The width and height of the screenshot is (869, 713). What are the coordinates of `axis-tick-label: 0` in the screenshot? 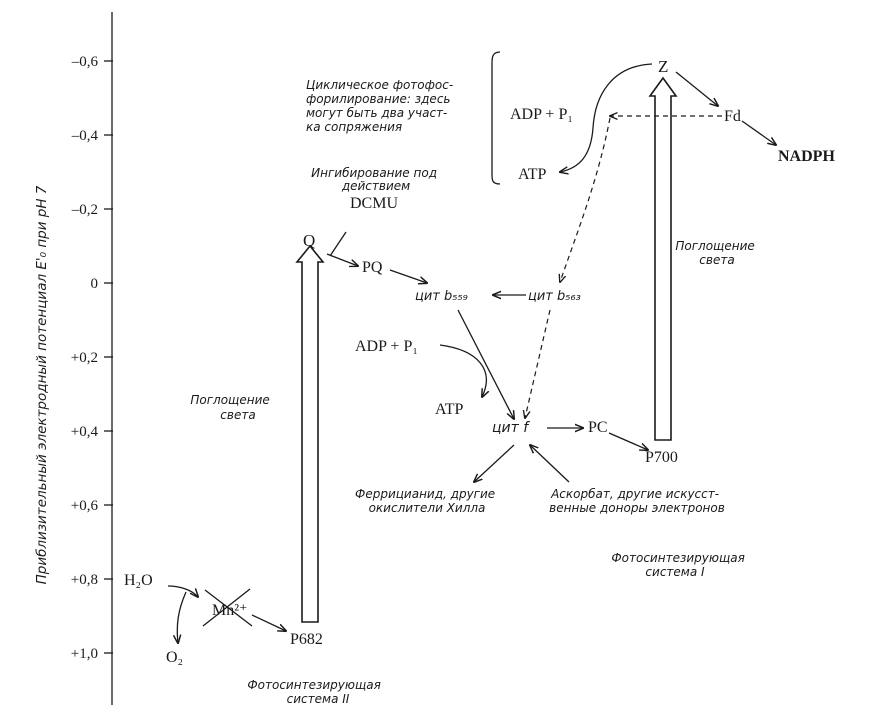 It's located at (95, 284).